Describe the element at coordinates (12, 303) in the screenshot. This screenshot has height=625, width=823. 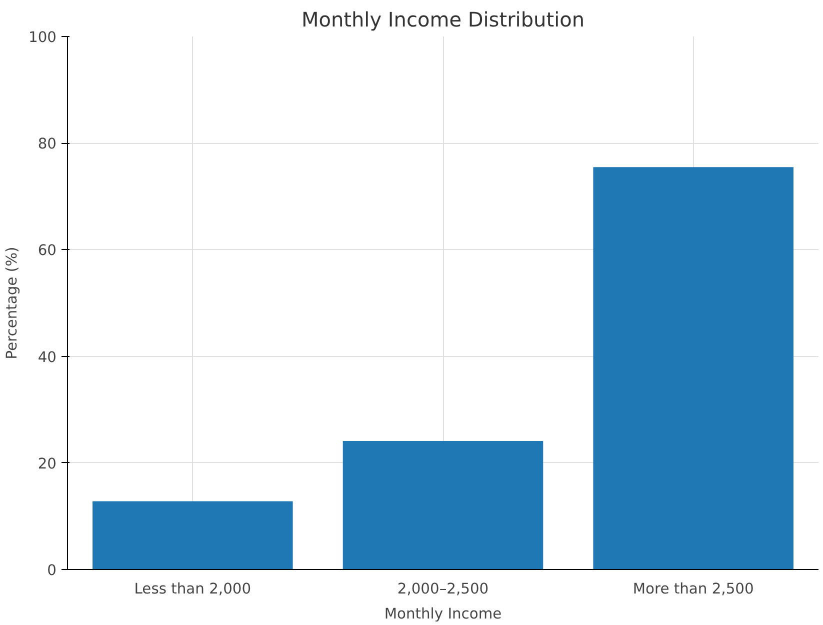
I see `y-axis-title: Percentage (%)` at that location.